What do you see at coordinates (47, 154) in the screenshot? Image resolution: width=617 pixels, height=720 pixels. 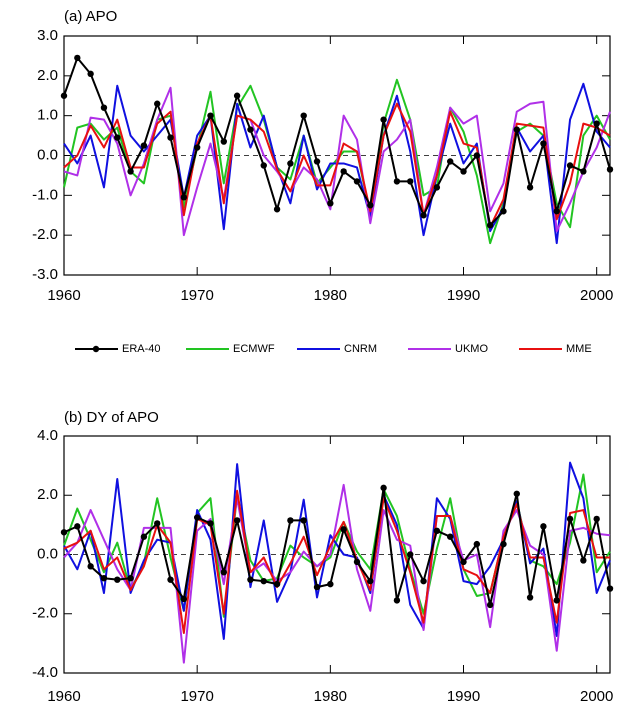 I see `y-tick-label: 0.0` at bounding box center [47, 154].